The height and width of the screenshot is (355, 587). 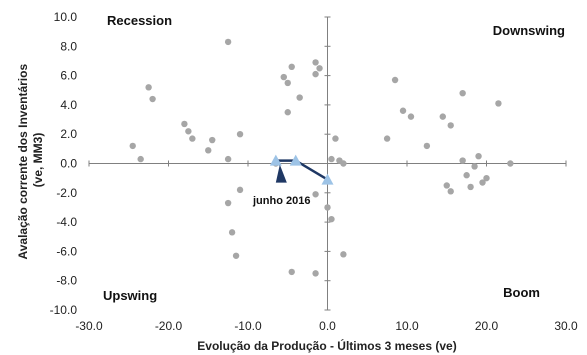 I want to click on x-tick-label: 0.0, so click(x=327, y=326).